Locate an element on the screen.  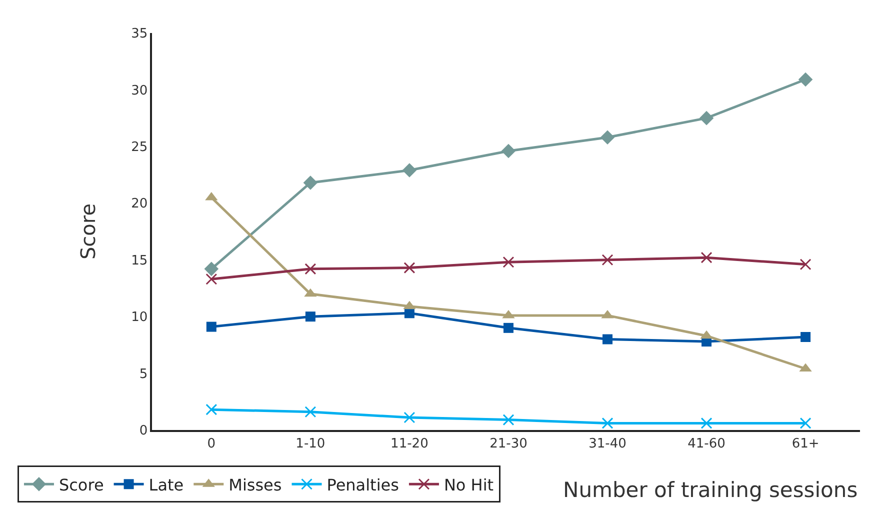
y-tick-label: 35 is located at coordinates (139, 34).